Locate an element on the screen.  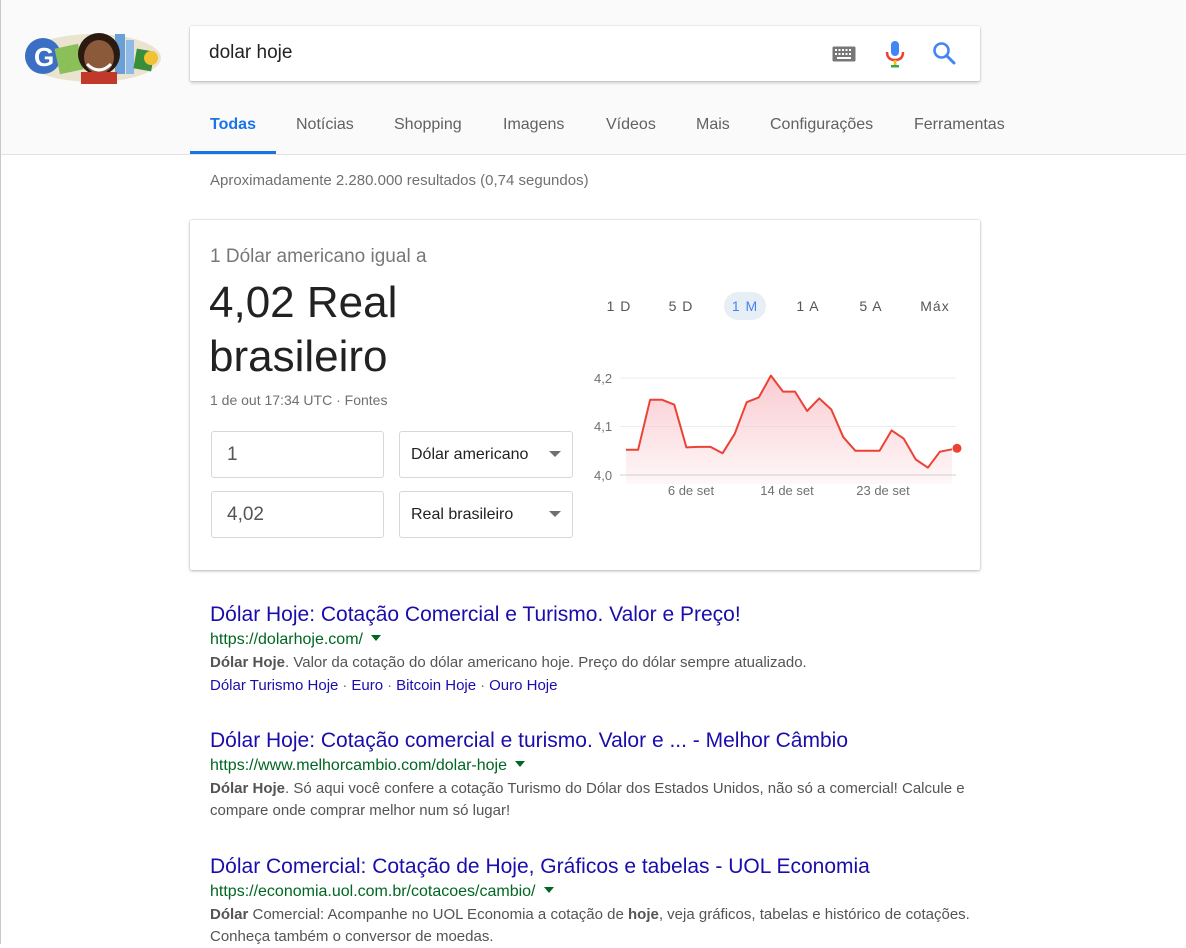
x-tick-label: 23 de set is located at coordinates (883, 490).